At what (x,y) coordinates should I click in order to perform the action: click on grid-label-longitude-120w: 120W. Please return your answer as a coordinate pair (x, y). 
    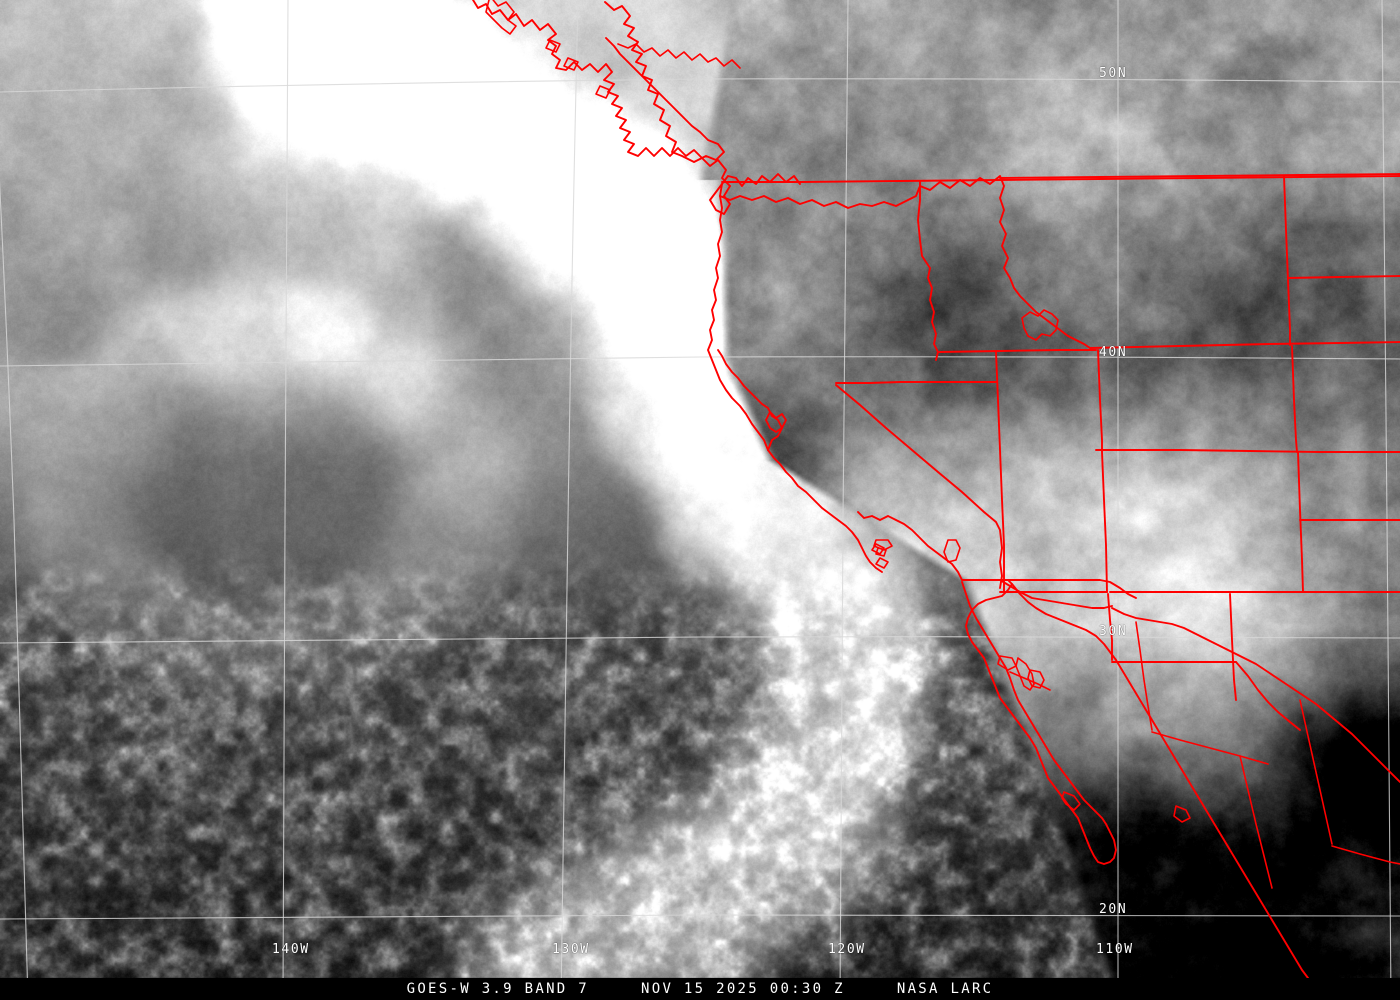
    Looking at the image, I should click on (847, 949).